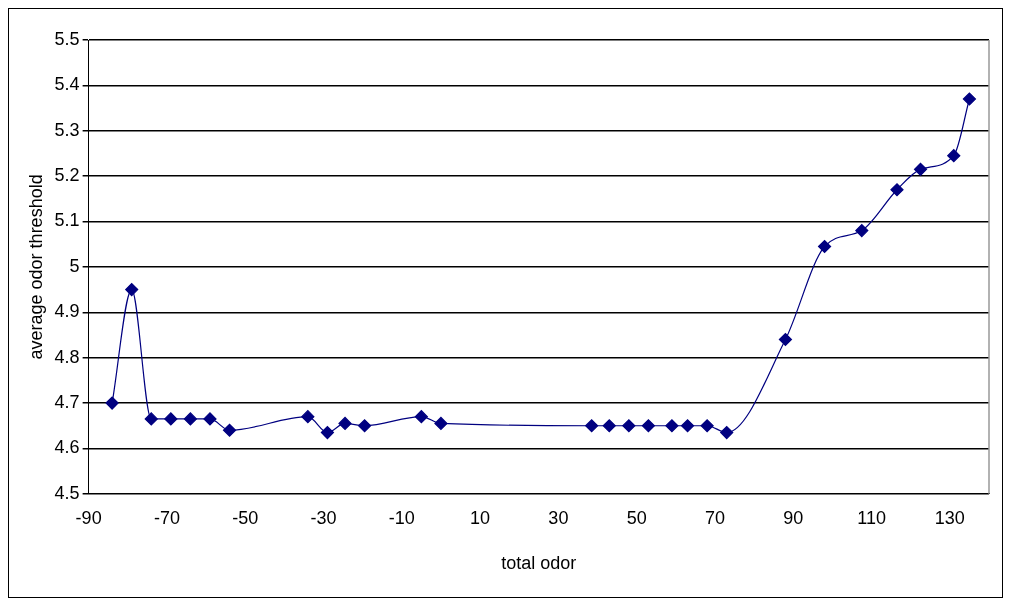 This screenshot has width=1013, height=607. What do you see at coordinates (558, 517) in the screenshot?
I see `x-tick-label: 30` at bounding box center [558, 517].